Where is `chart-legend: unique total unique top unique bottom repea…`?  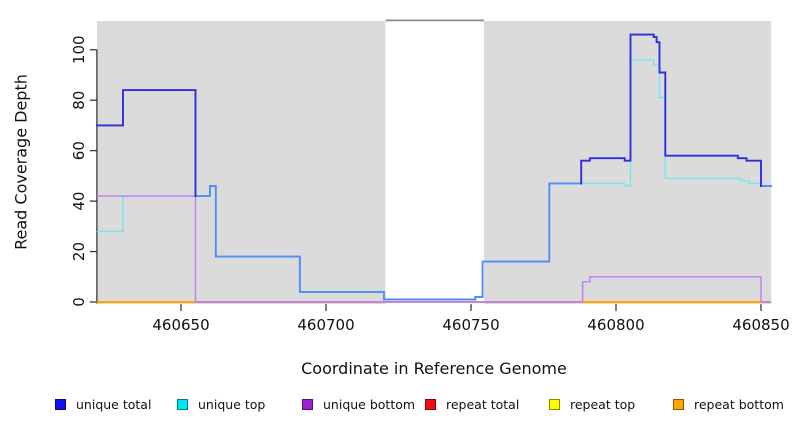 chart-legend: unique total unique top unique bottom repea… is located at coordinates (396, 406).